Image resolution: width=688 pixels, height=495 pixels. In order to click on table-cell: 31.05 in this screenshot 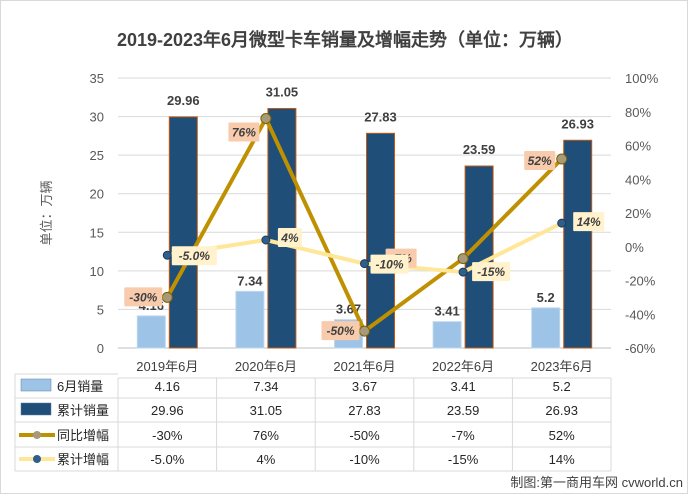, I will do `click(266, 410)`.